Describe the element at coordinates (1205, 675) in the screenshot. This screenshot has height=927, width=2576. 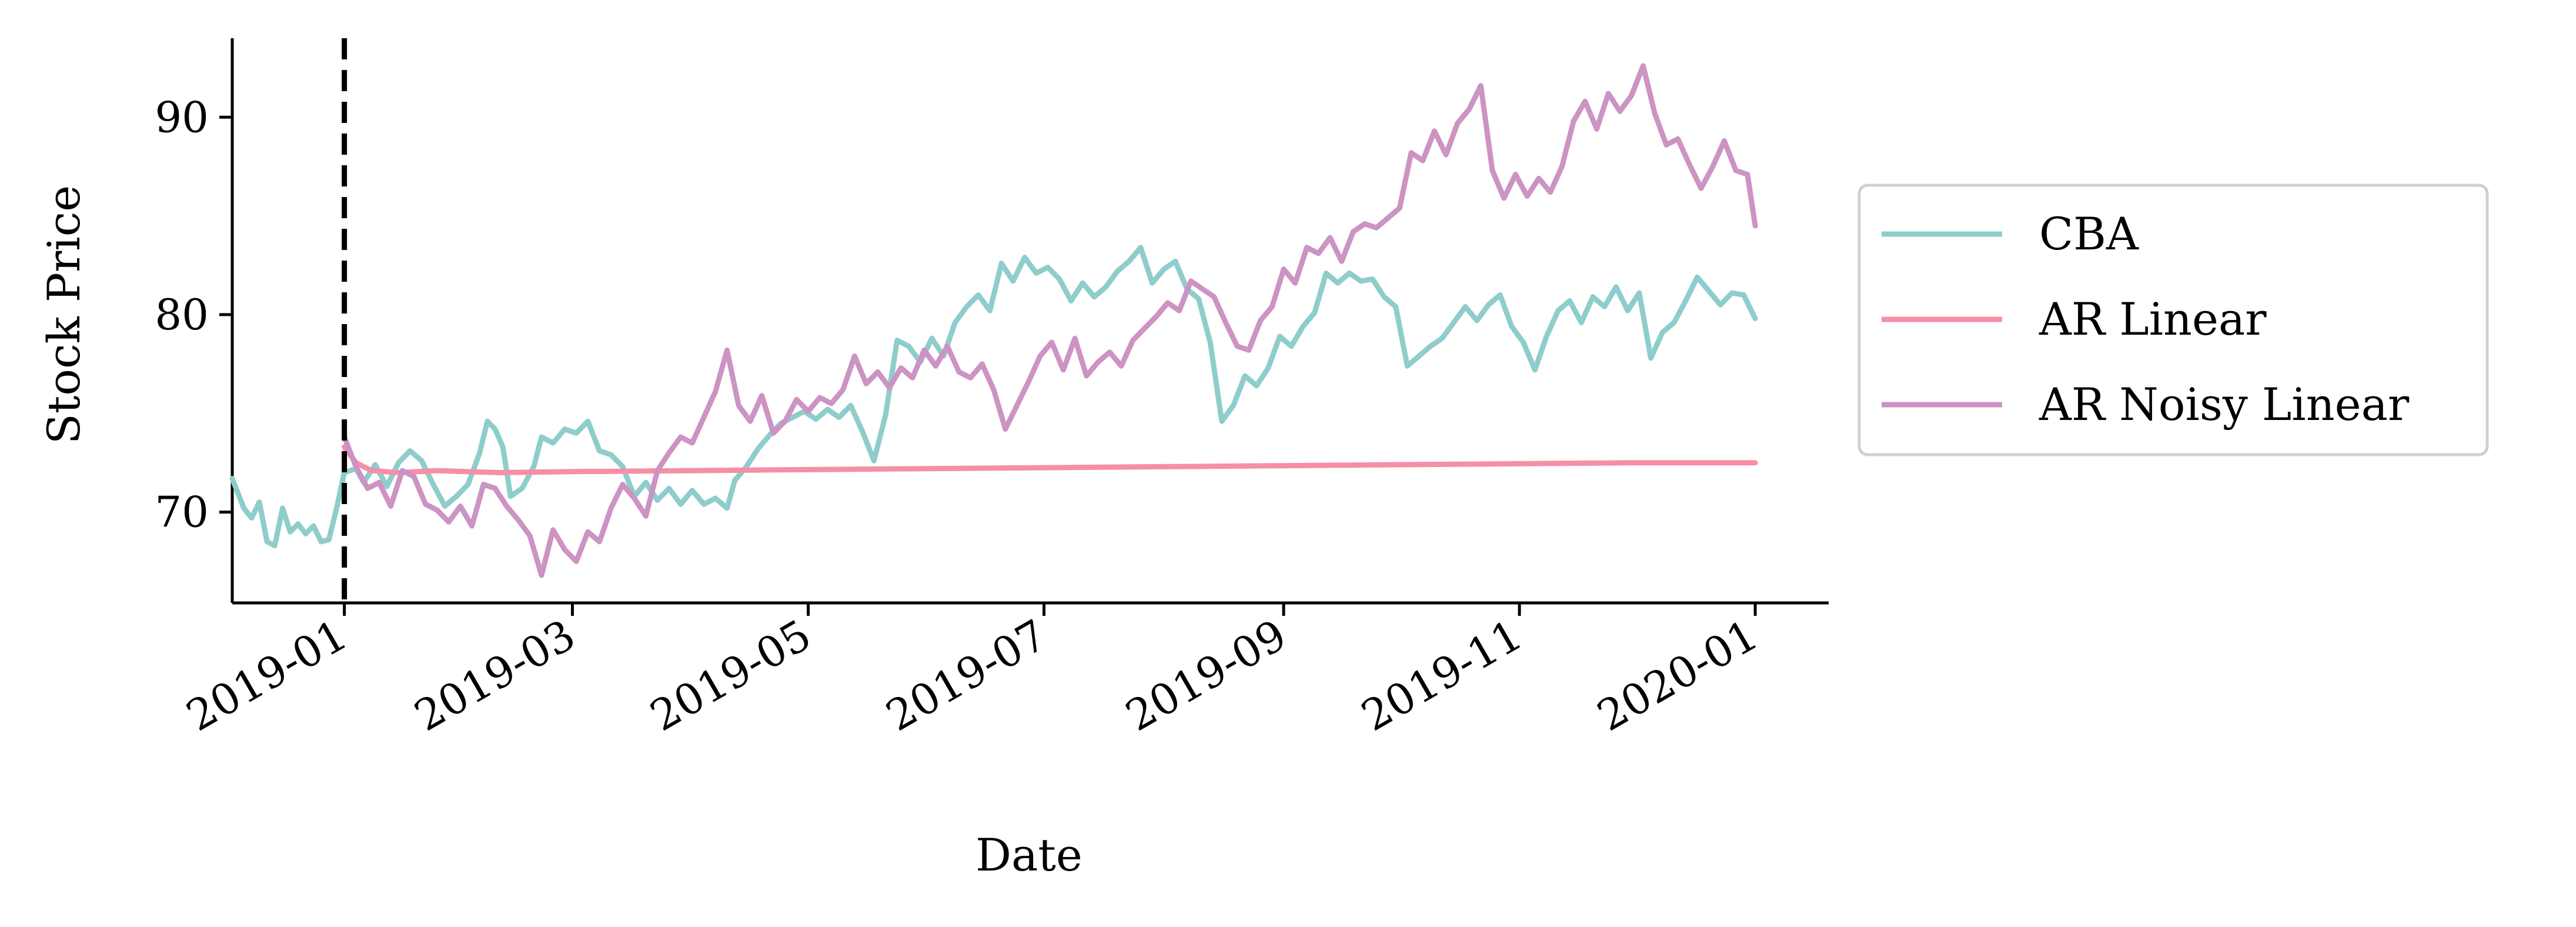
I see `x-tick-label: 2019-09` at that location.